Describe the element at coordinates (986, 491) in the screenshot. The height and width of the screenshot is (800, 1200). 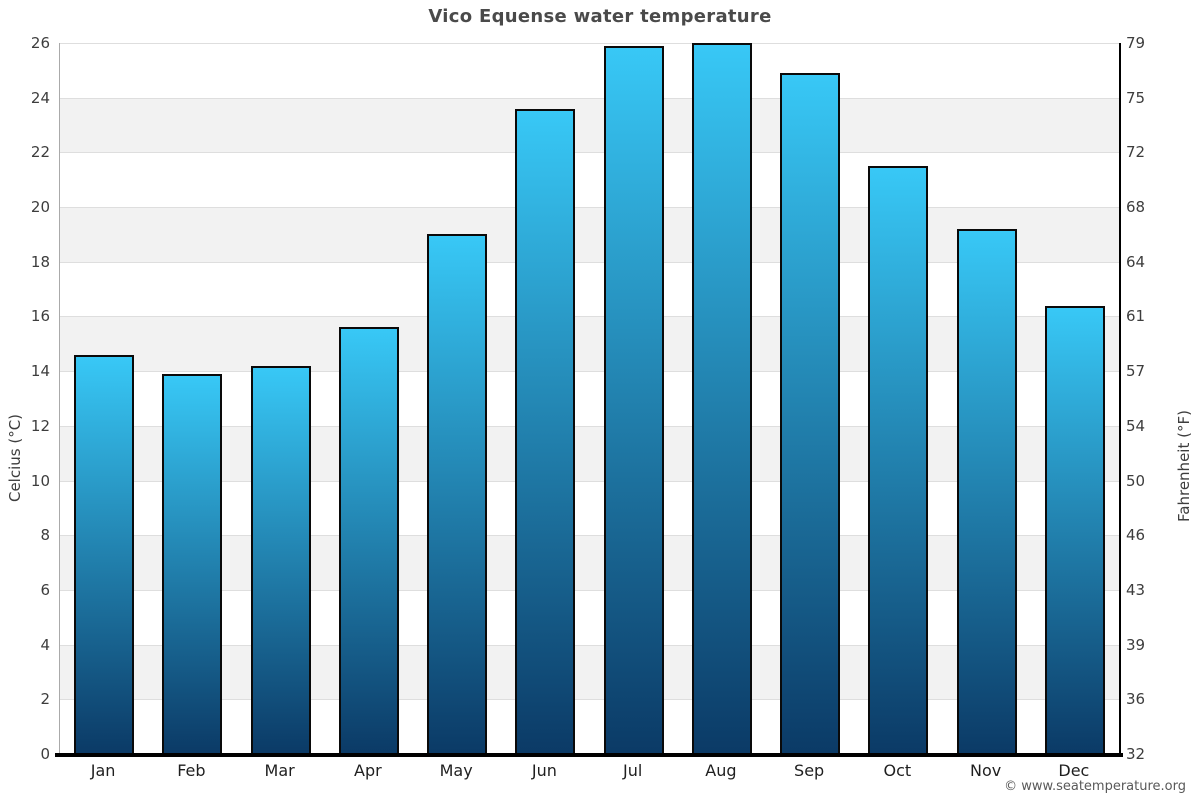
I see `bar-nov` at that location.